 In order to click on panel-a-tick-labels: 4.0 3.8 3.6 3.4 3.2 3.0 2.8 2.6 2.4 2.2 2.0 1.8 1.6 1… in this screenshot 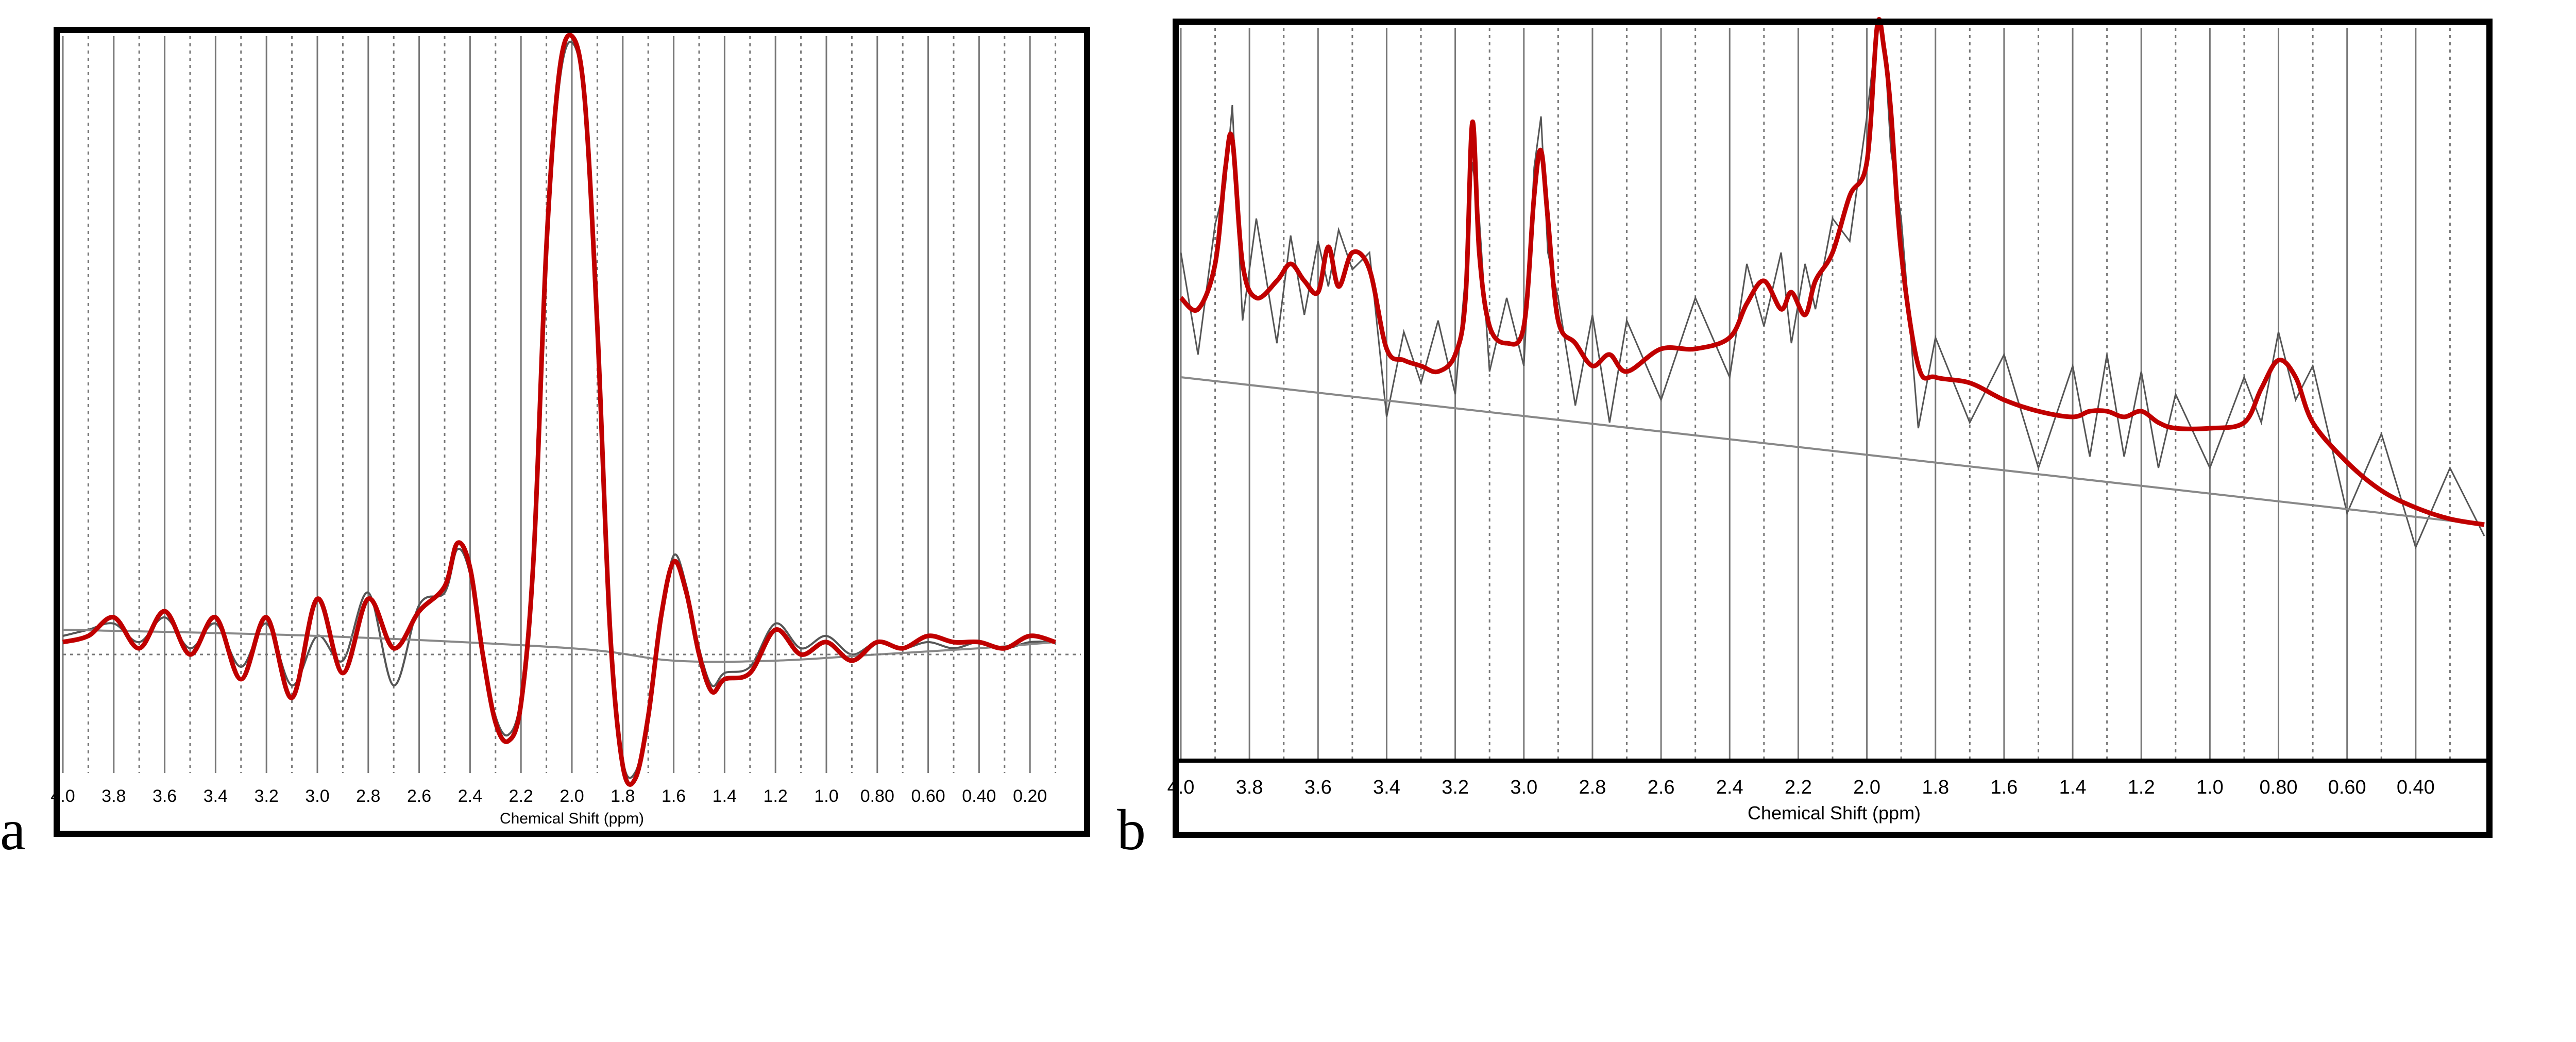, I will do `click(548, 796)`.